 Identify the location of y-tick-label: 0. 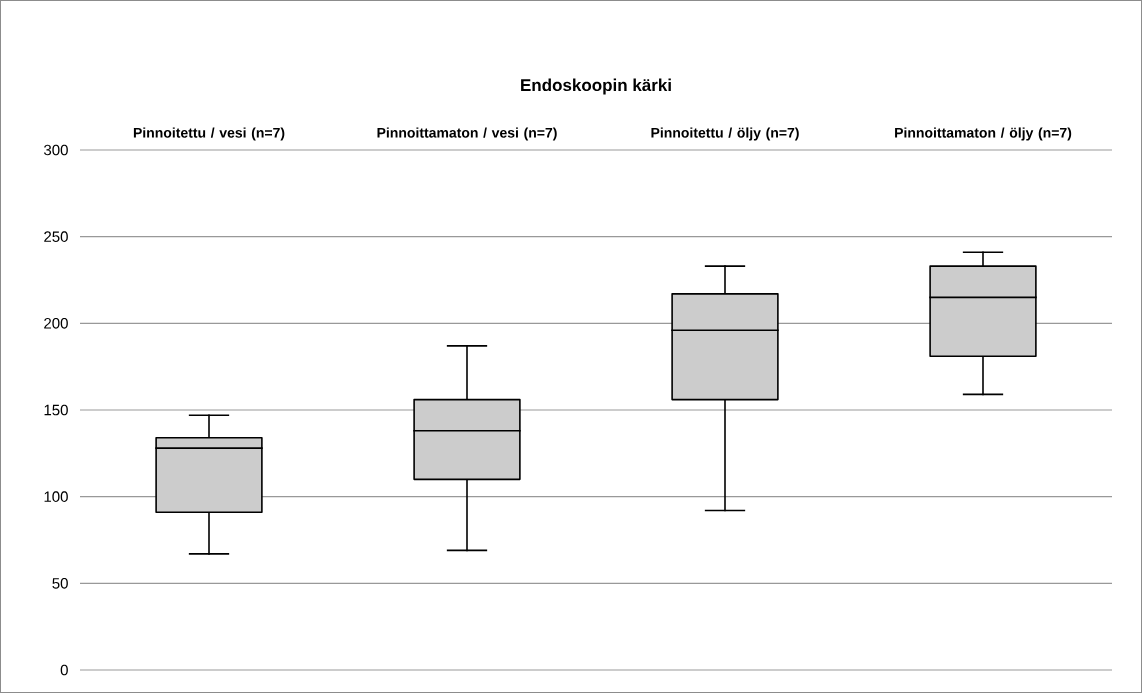
(64, 670).